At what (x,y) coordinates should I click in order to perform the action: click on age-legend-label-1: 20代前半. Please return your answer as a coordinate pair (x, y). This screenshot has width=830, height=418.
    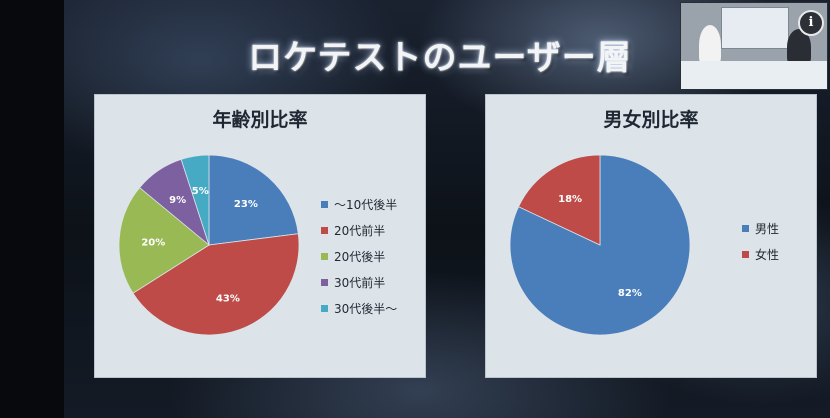
    Looking at the image, I should click on (360, 230).